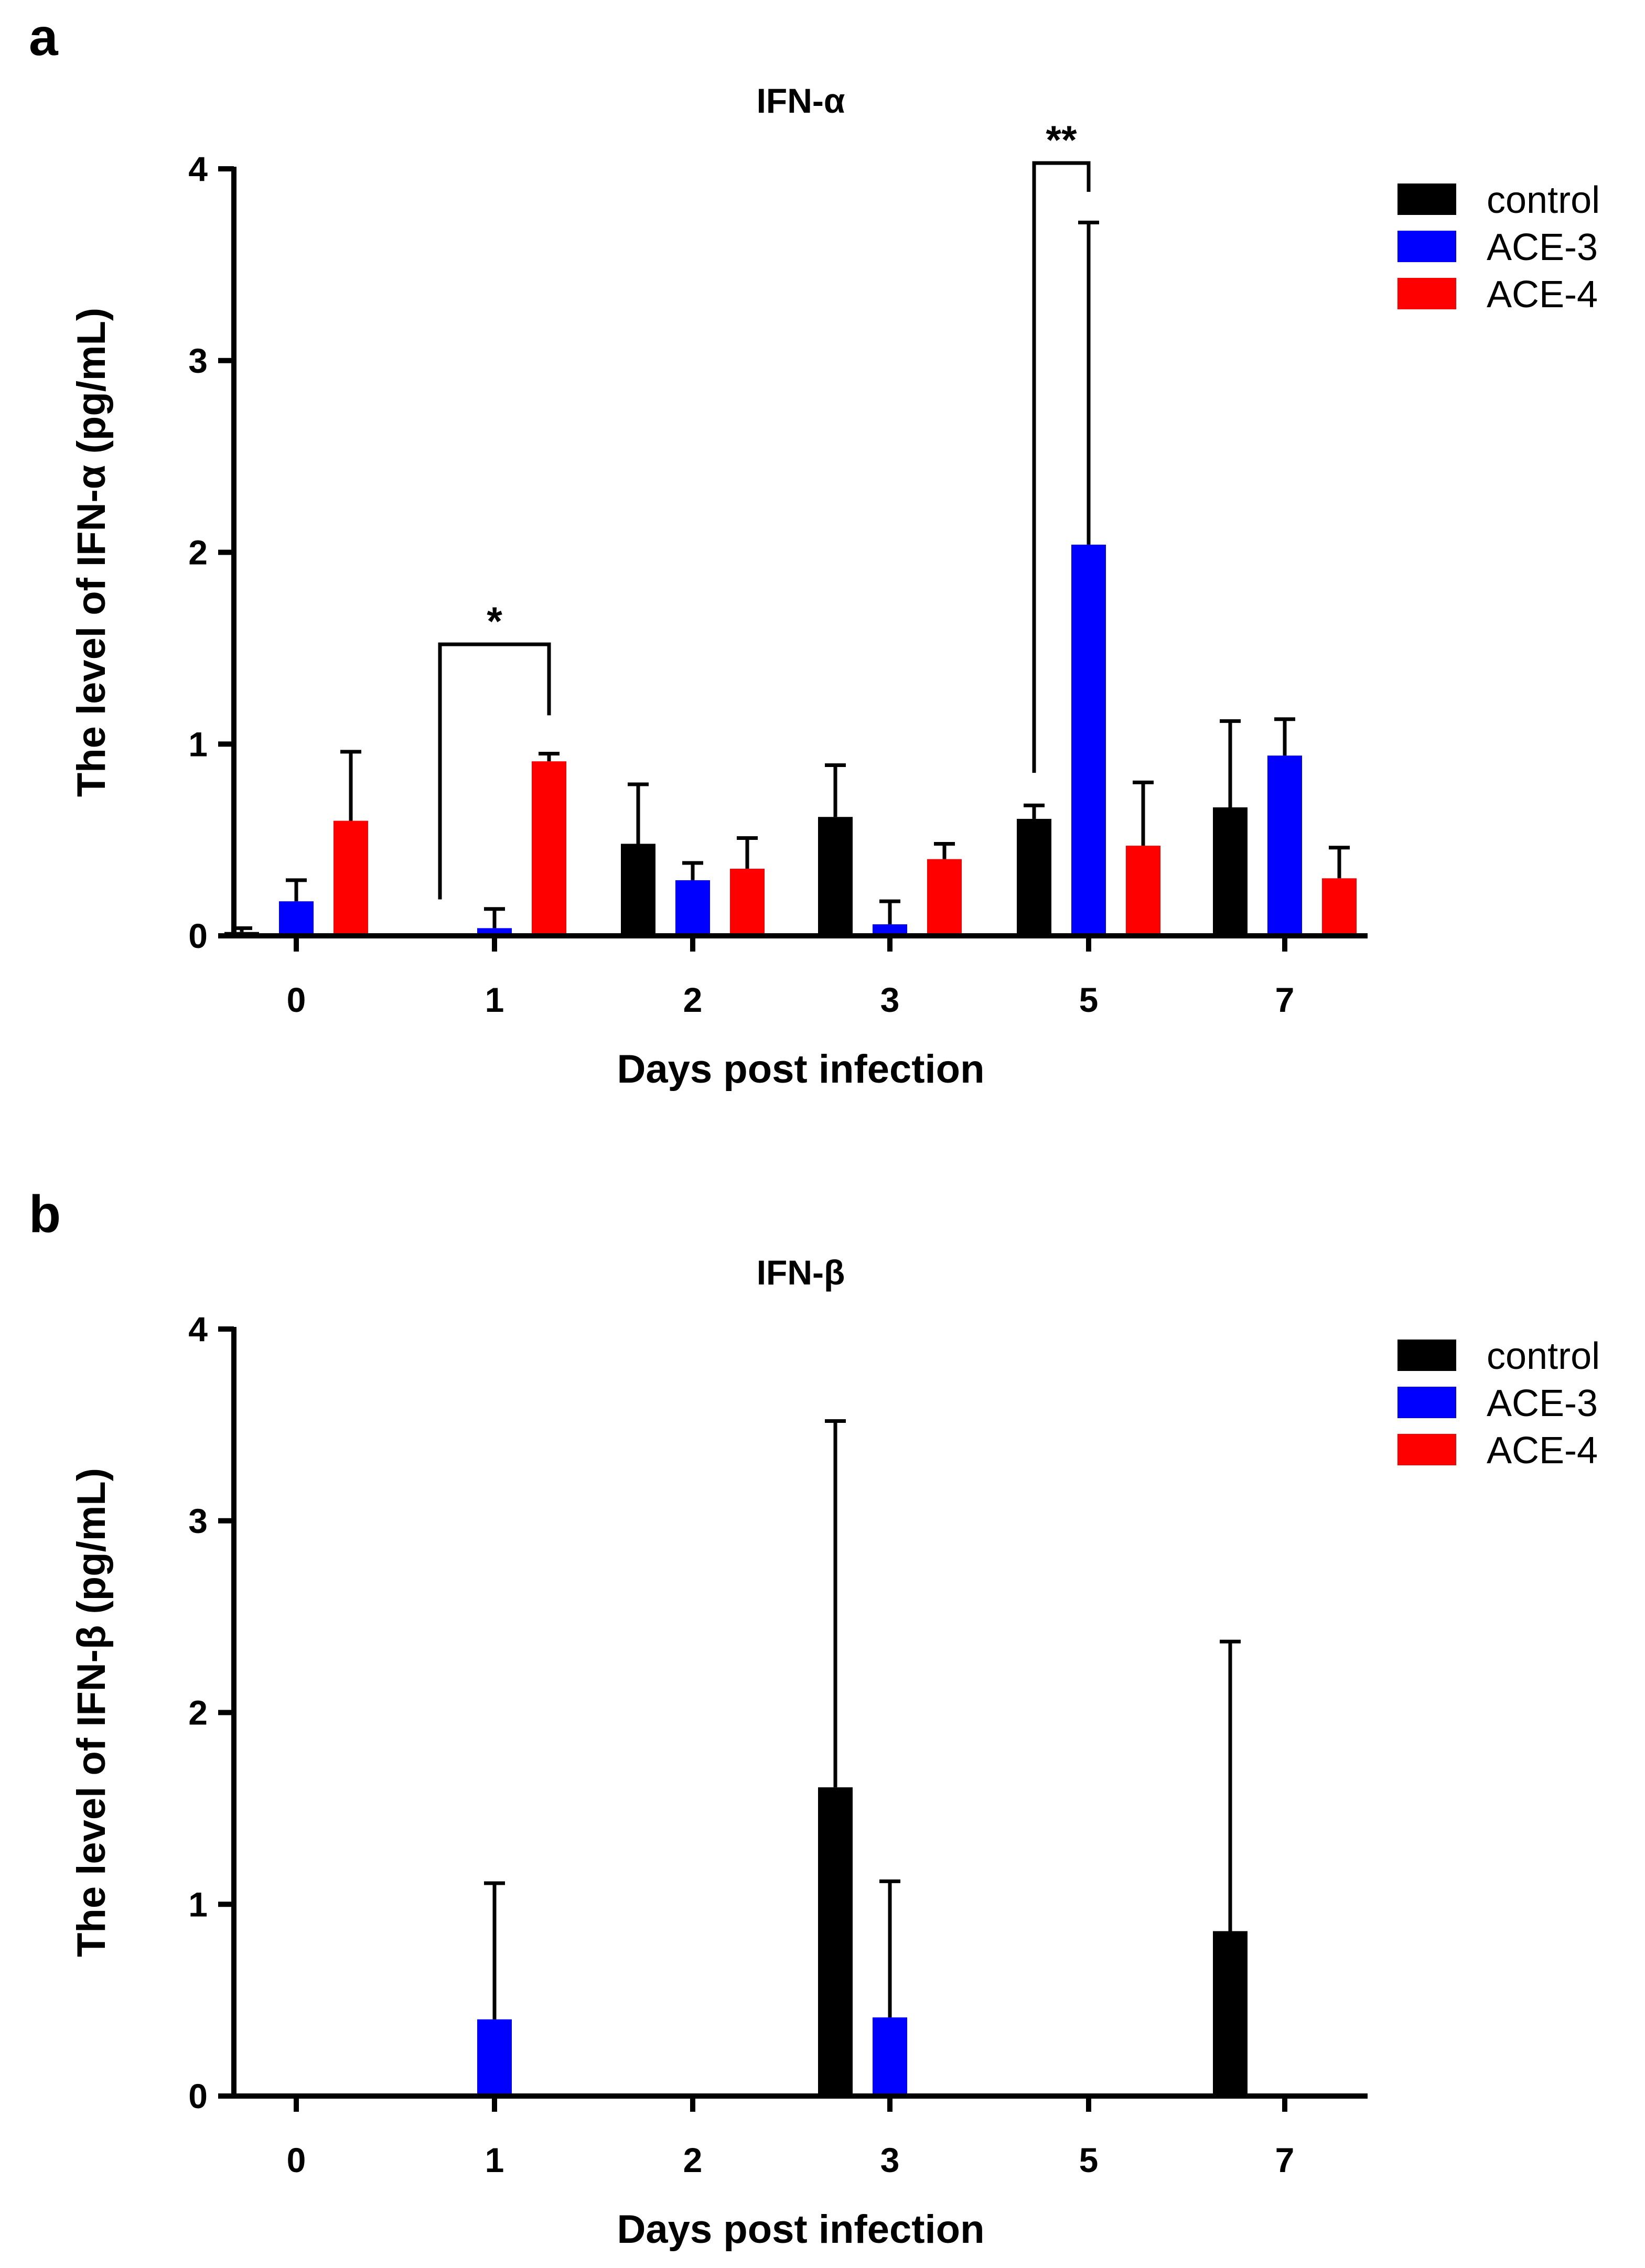 Image resolution: width=1645 pixels, height=2268 pixels. What do you see at coordinates (44, 37) in the screenshot?
I see `panel-letter: a` at bounding box center [44, 37].